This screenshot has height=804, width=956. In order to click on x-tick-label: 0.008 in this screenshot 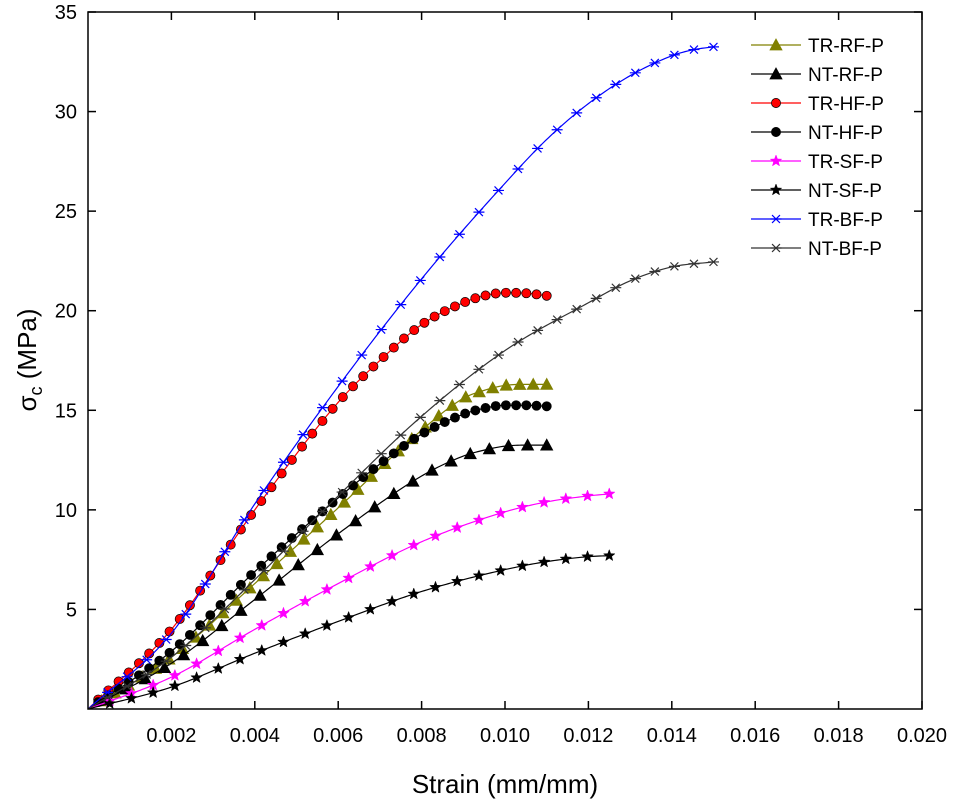, I will do `click(422, 736)`.